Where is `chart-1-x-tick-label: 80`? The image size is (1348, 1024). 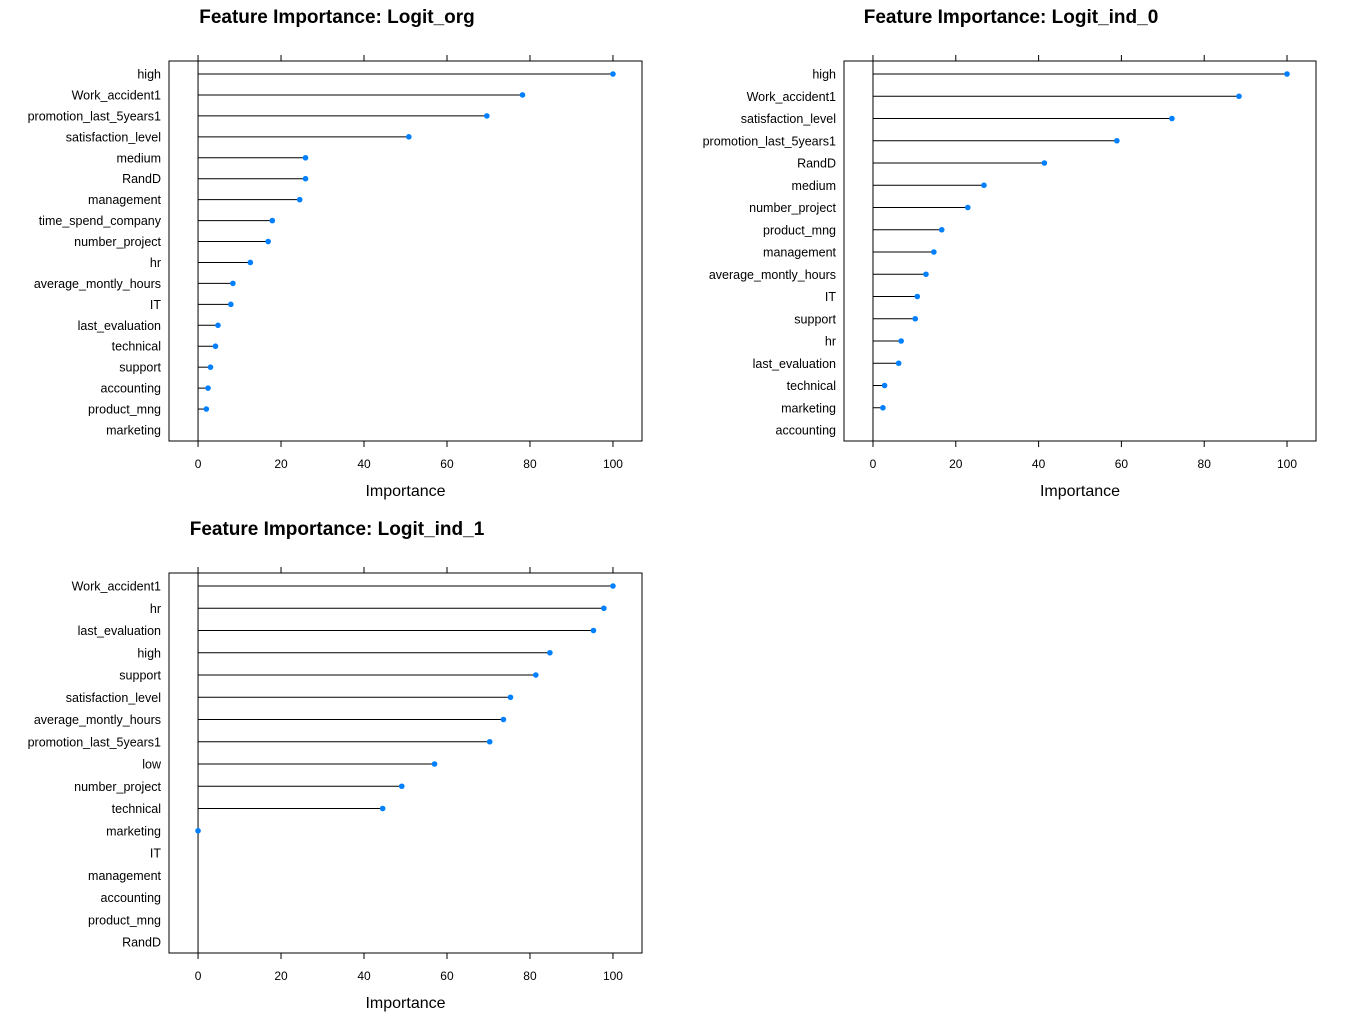 chart-1-x-tick-label: 80 is located at coordinates (1205, 464).